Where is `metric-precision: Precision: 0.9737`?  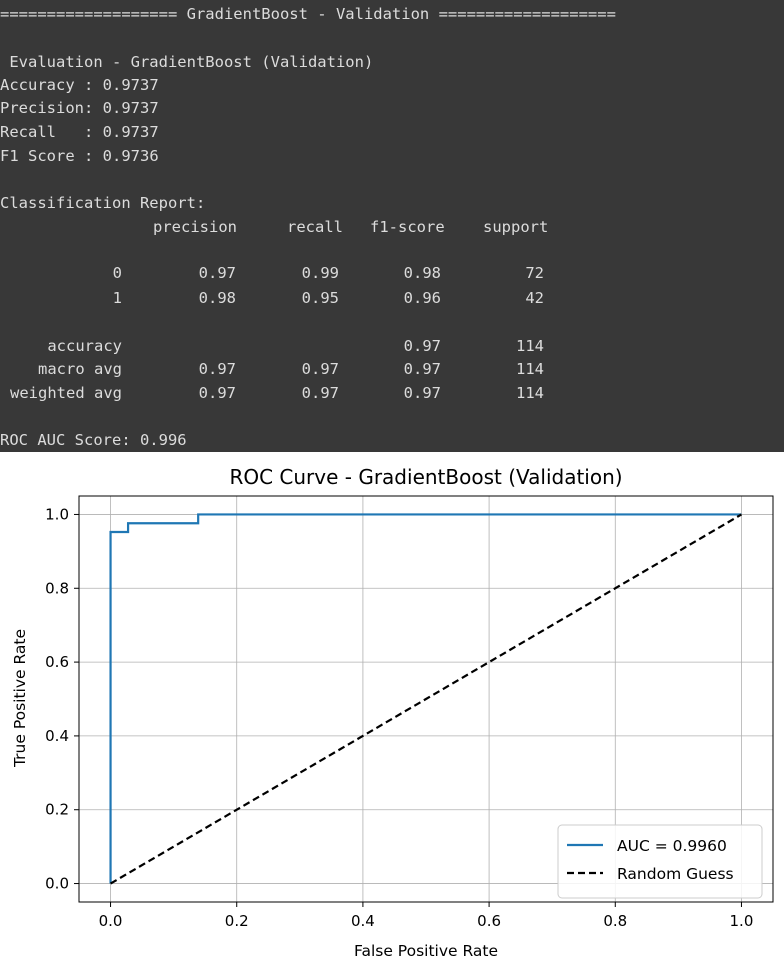 metric-precision: Precision: 0.9737 is located at coordinates (79, 108).